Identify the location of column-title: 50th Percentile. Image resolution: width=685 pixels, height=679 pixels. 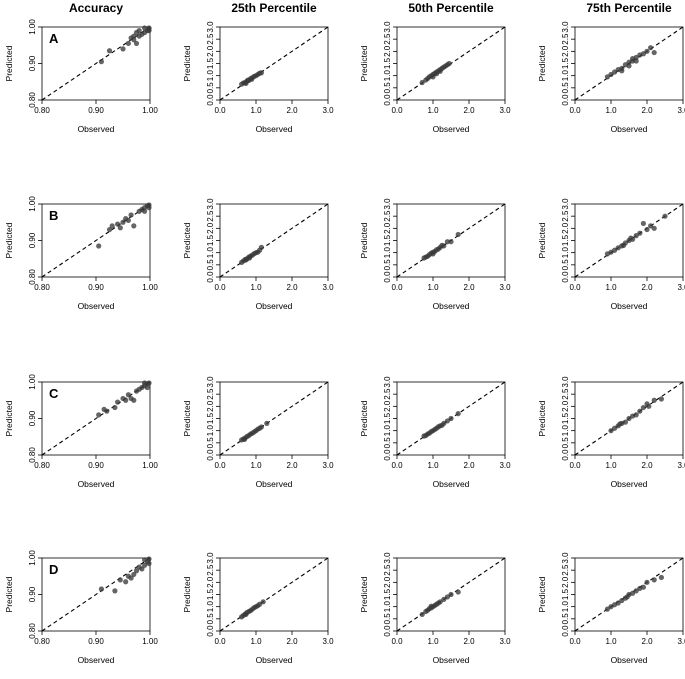
(451, 8).